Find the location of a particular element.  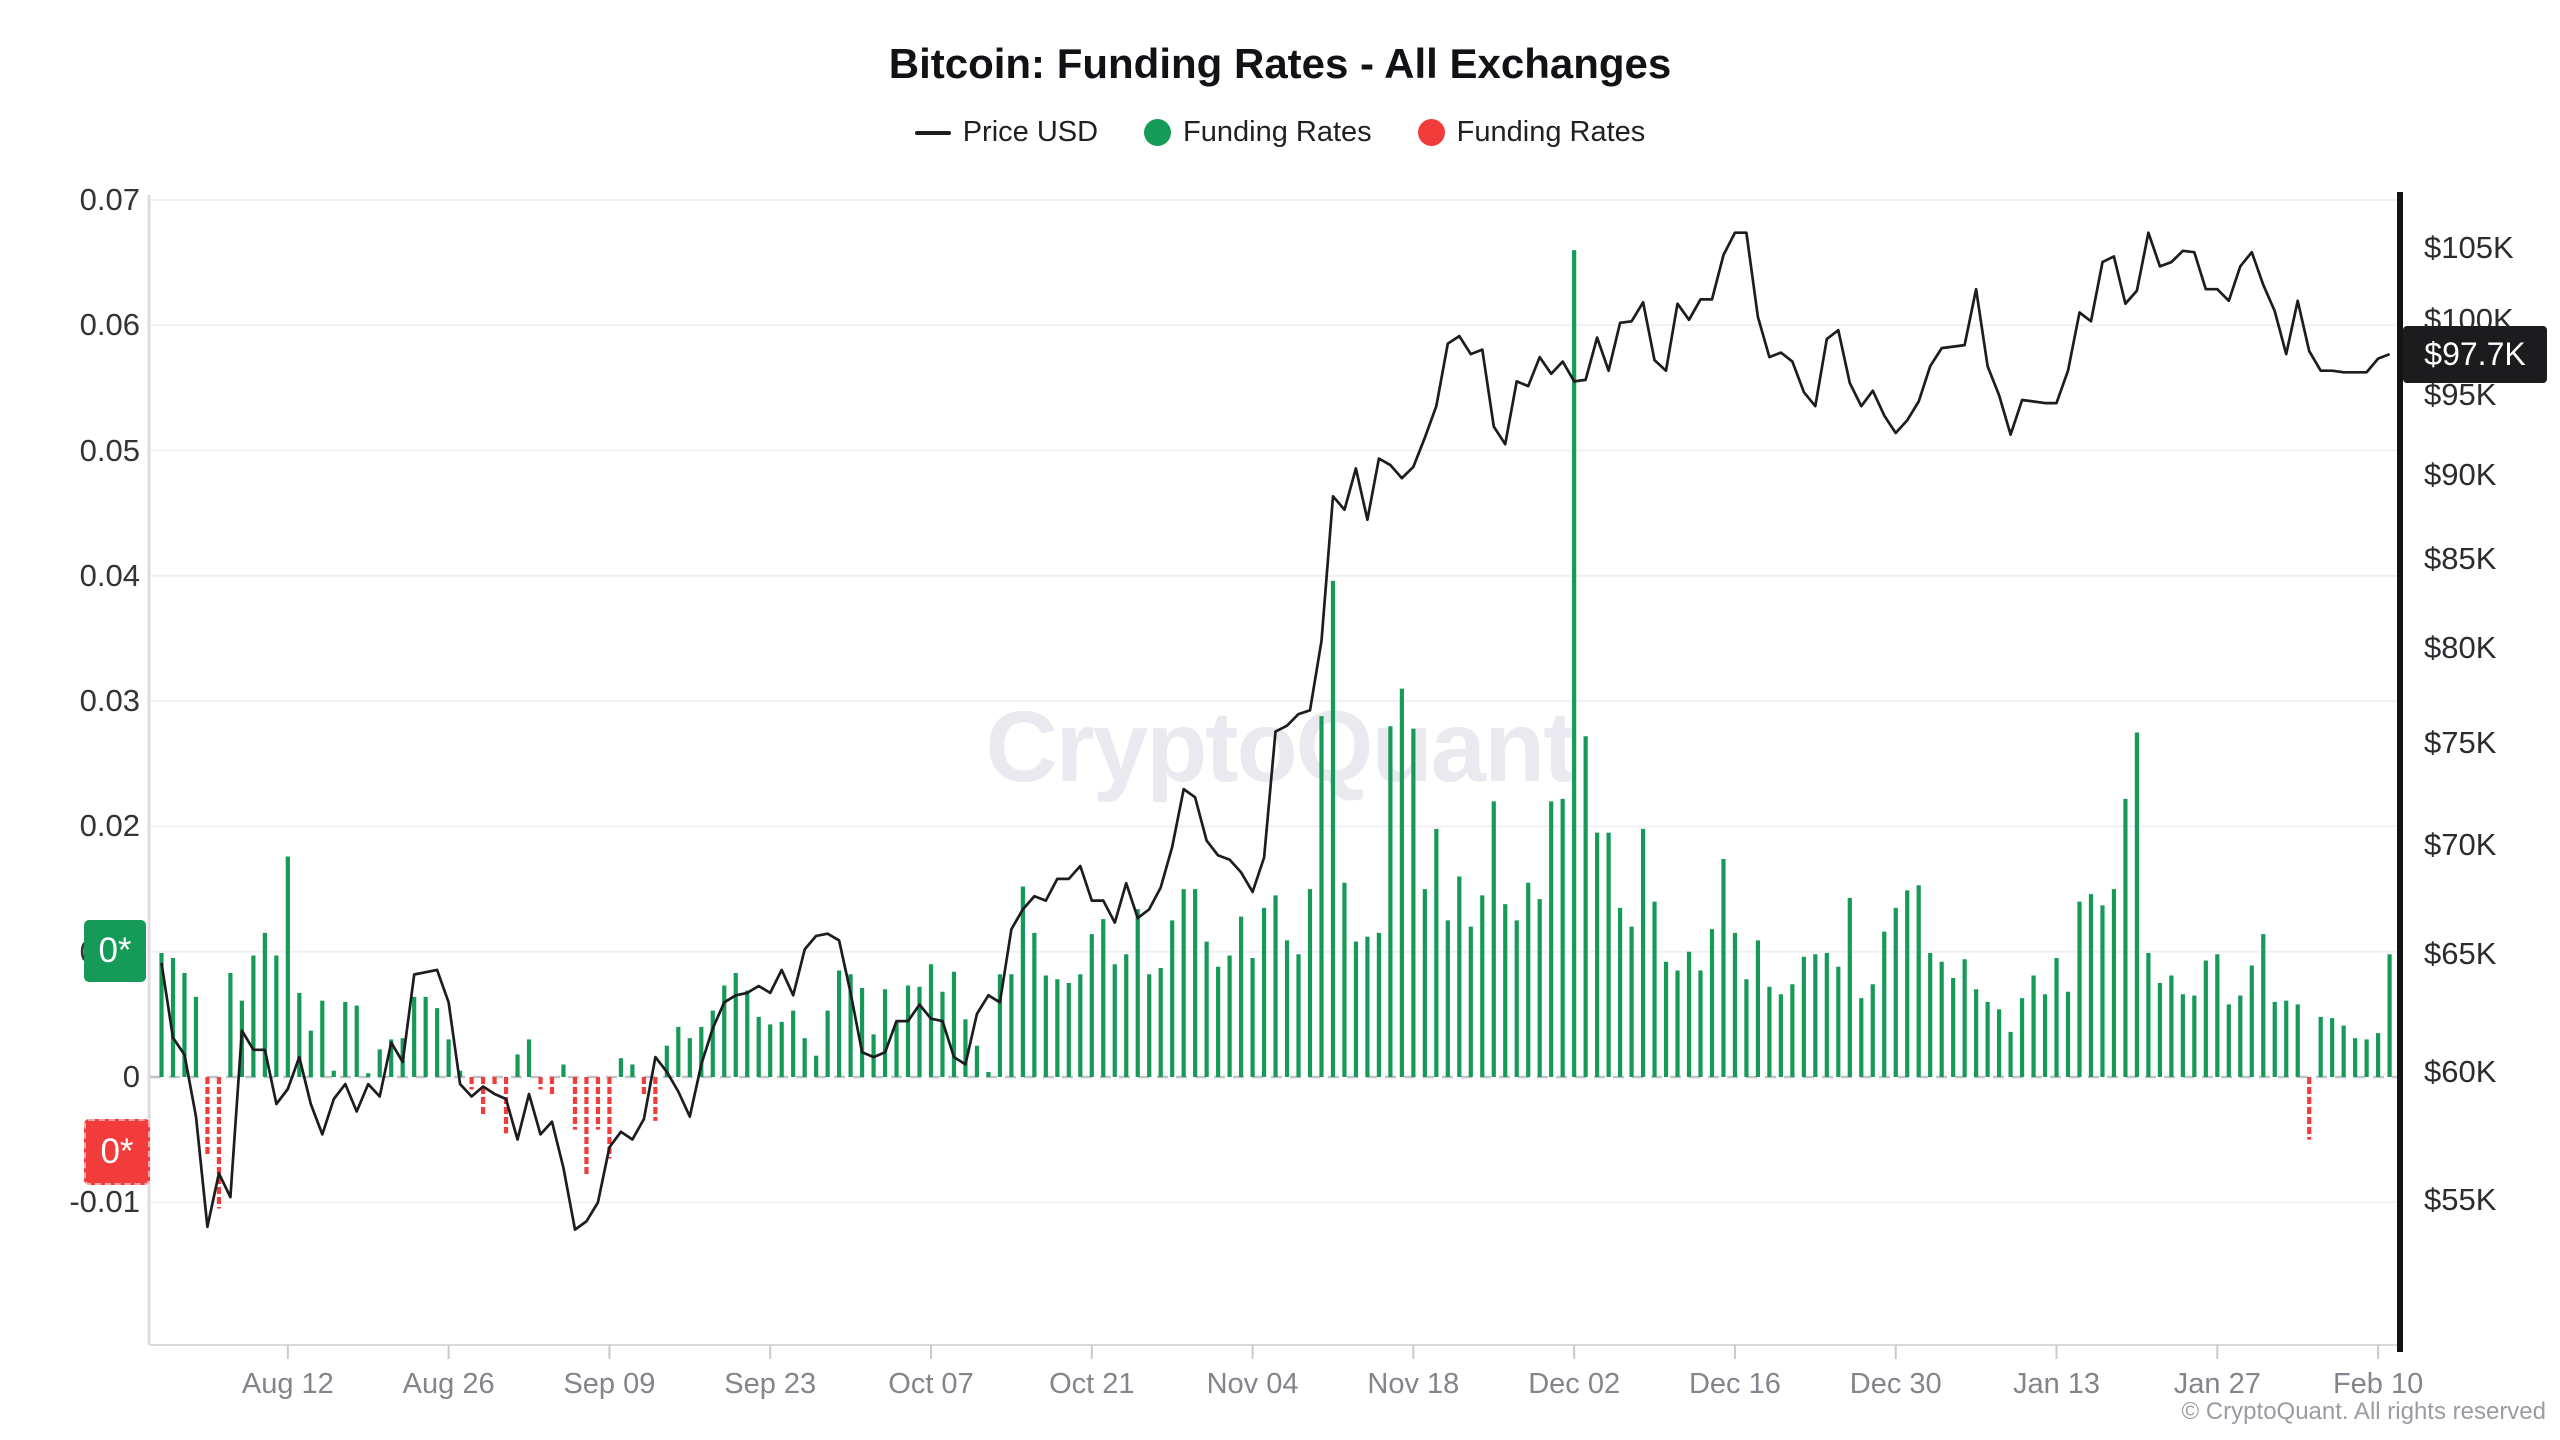

y-axis-label-right: $105K is located at coordinates (2469, 247).